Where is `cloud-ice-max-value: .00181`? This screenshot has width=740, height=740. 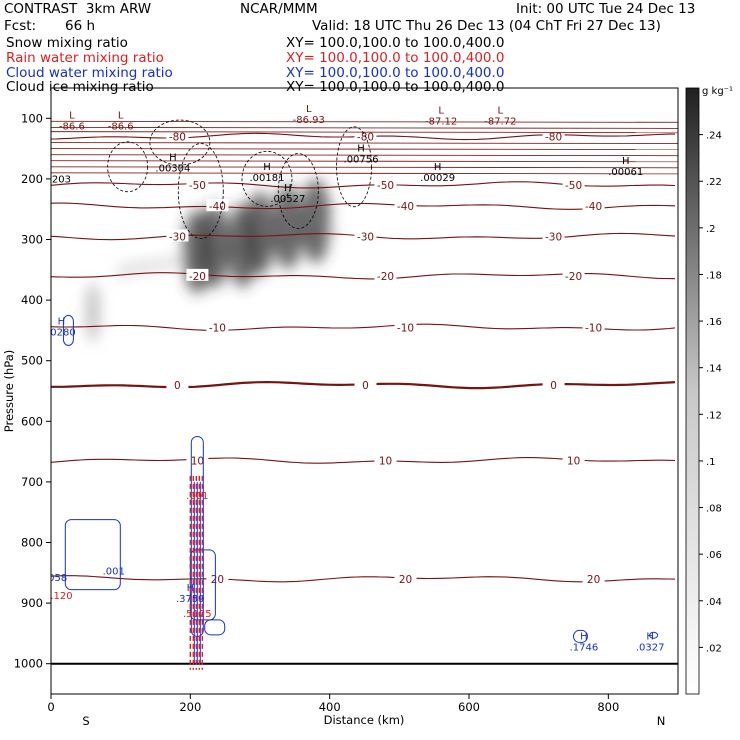 cloud-ice-max-value: .00181 is located at coordinates (266, 178).